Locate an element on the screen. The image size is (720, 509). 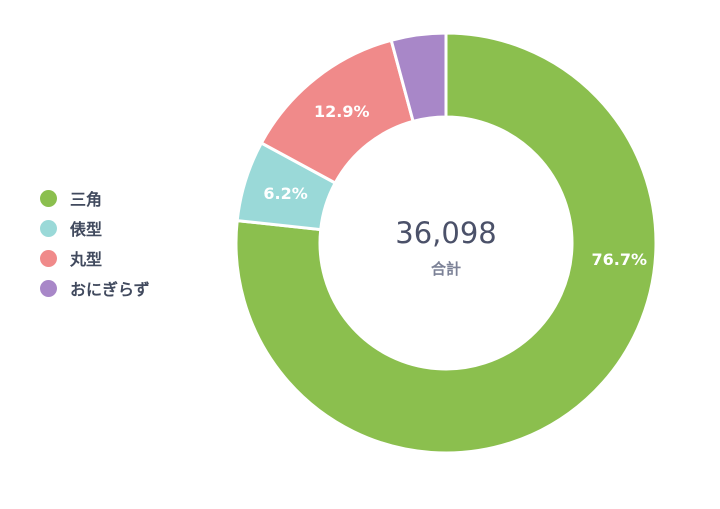
legend-item-onigirazu: おにぎらず is located at coordinates (95, 288).